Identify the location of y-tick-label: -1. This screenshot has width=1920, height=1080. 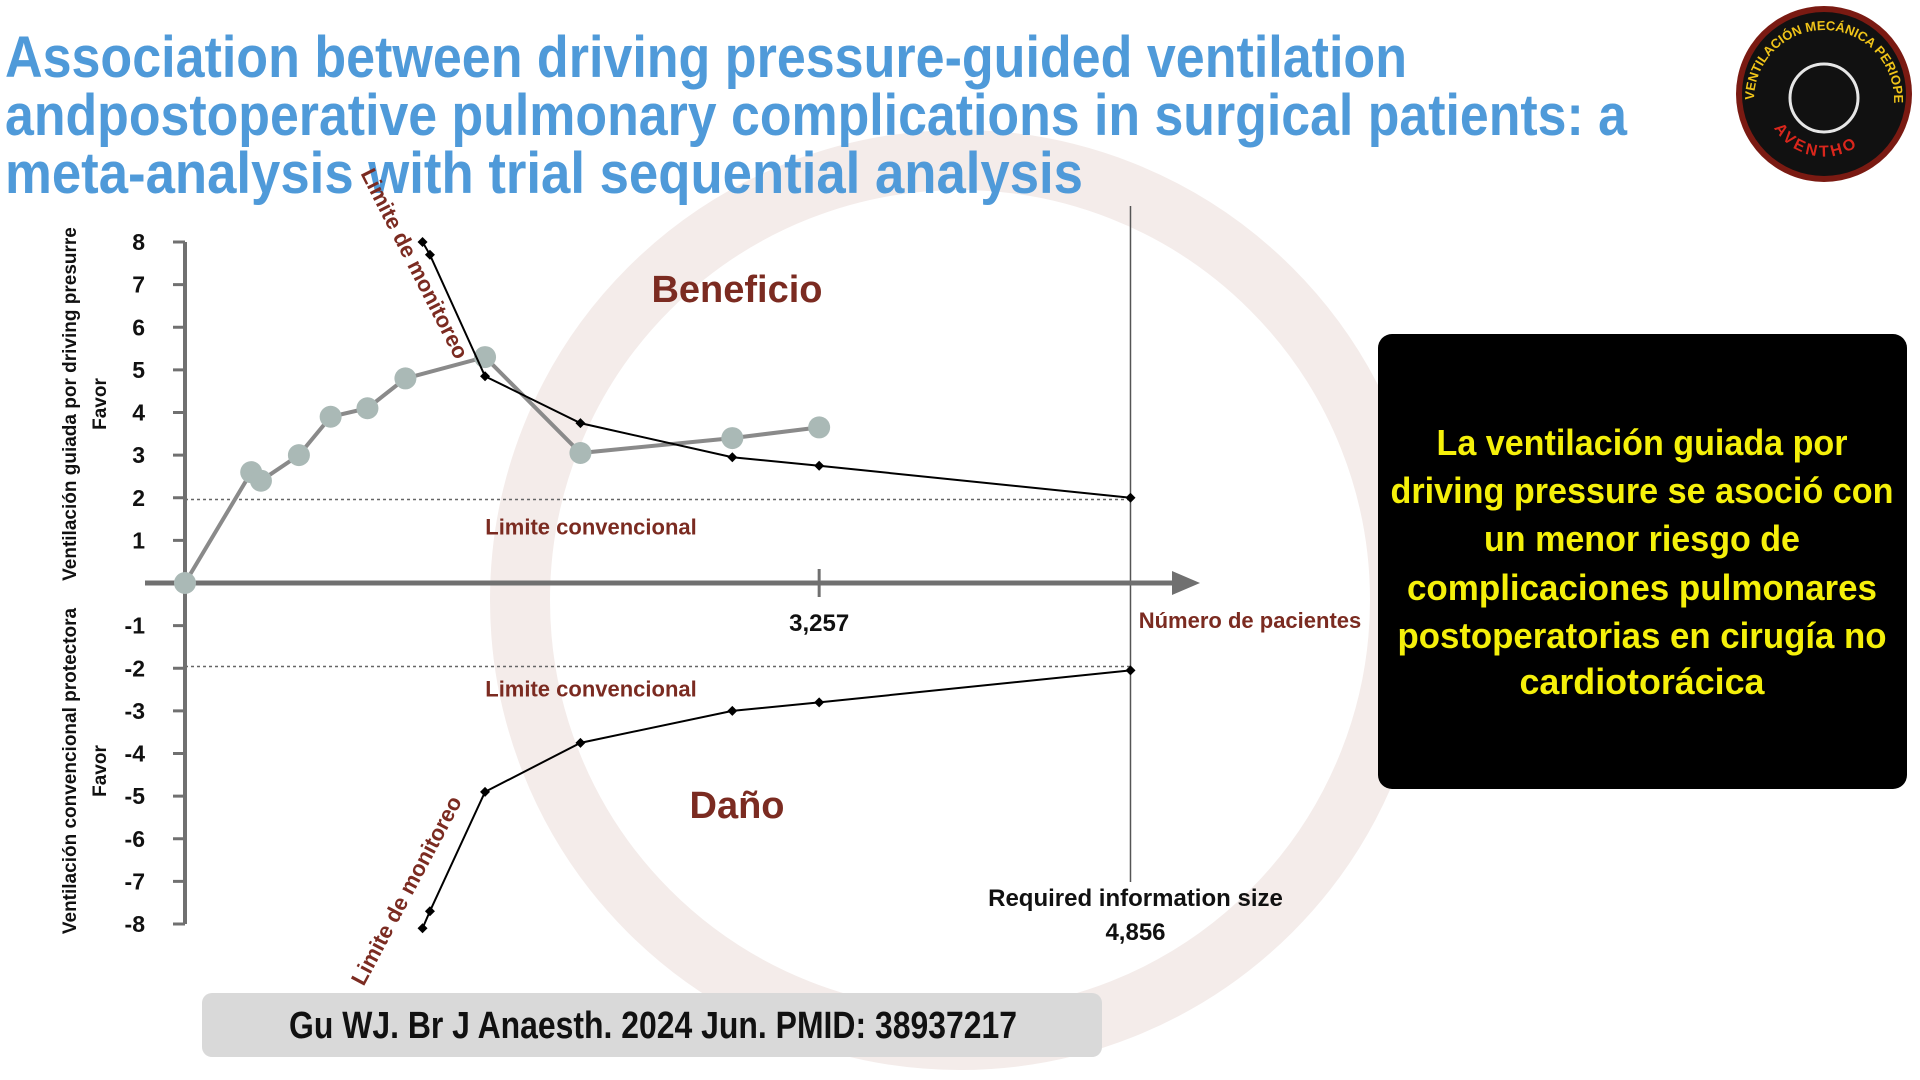
(135, 626).